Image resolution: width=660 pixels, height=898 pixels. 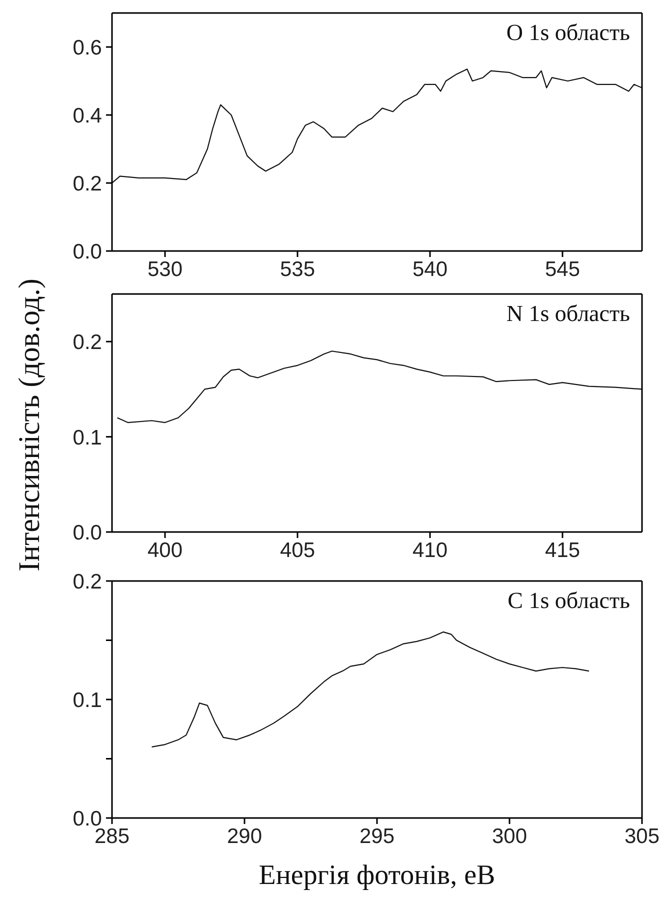 What do you see at coordinates (642, 836) in the screenshot?
I see `x-tick-label: 305` at bounding box center [642, 836].